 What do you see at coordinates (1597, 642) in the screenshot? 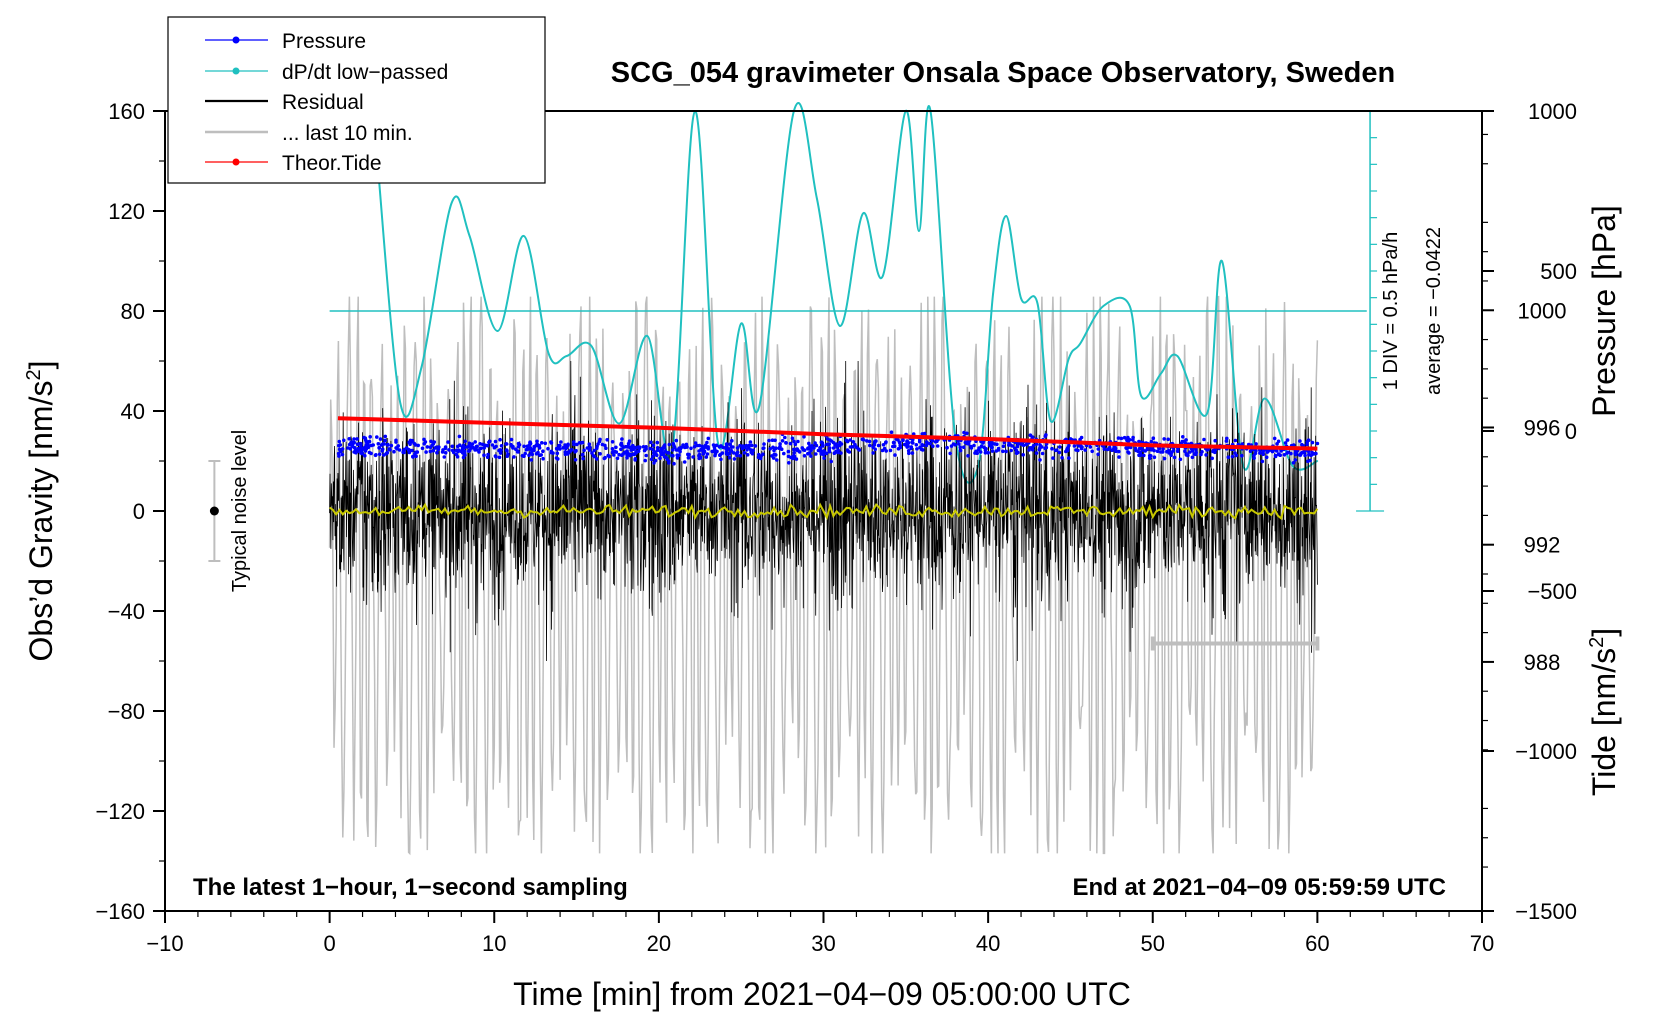
I see `tide-axis-label-sup: 2` at bounding box center [1597, 642].